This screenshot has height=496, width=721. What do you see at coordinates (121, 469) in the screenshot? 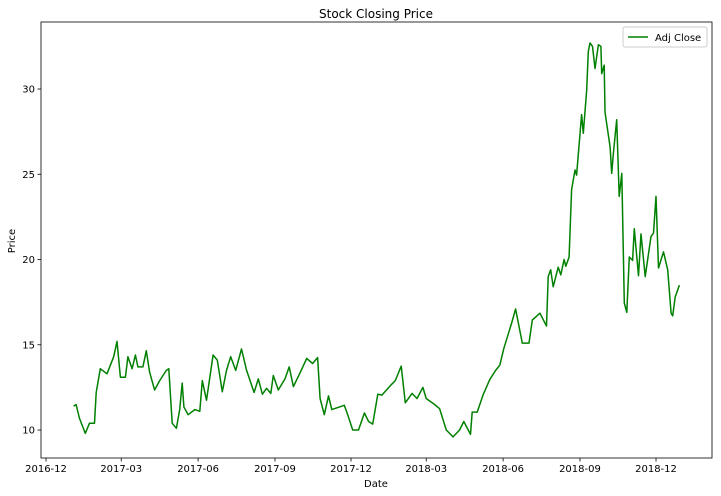
I see `x-tick-label: 2017-03` at bounding box center [121, 469].